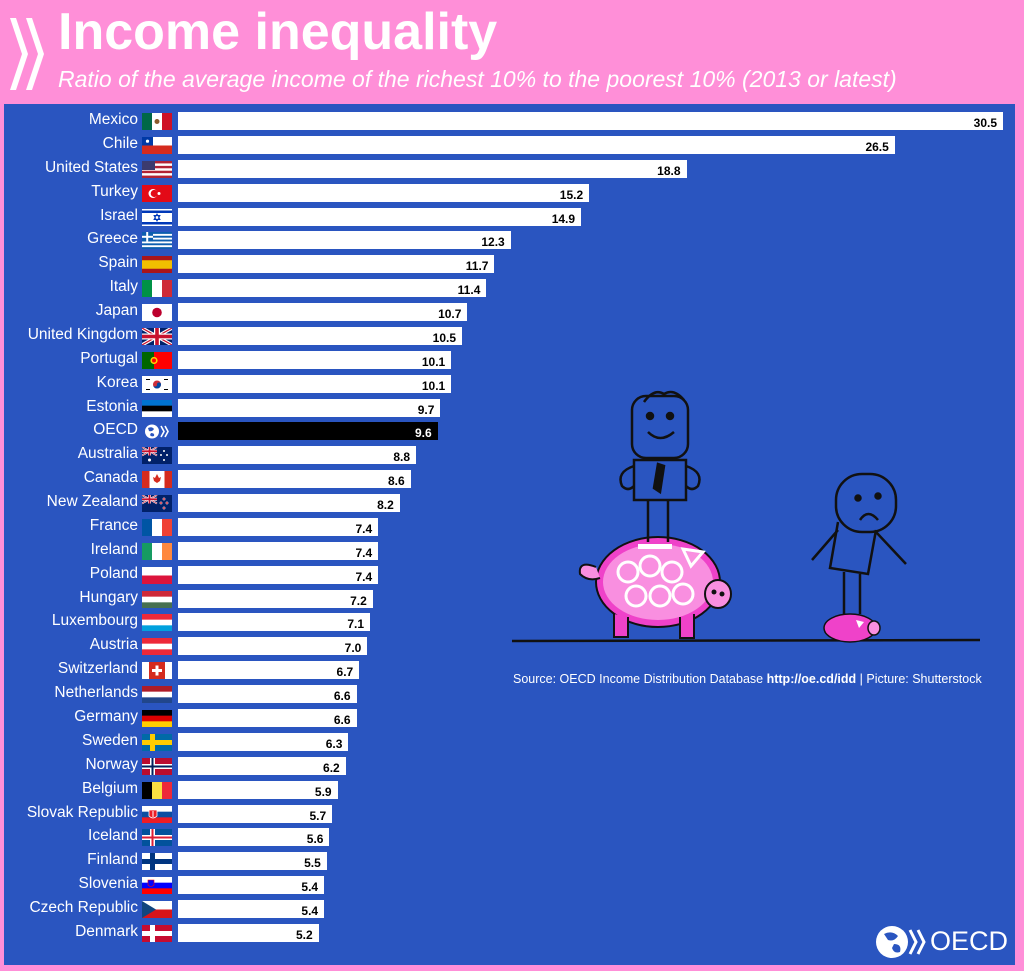 The height and width of the screenshot is (971, 1024). Describe the element at coordinates (509, 718) in the screenshot. I see `bar-row: Germany 6.6` at that location.